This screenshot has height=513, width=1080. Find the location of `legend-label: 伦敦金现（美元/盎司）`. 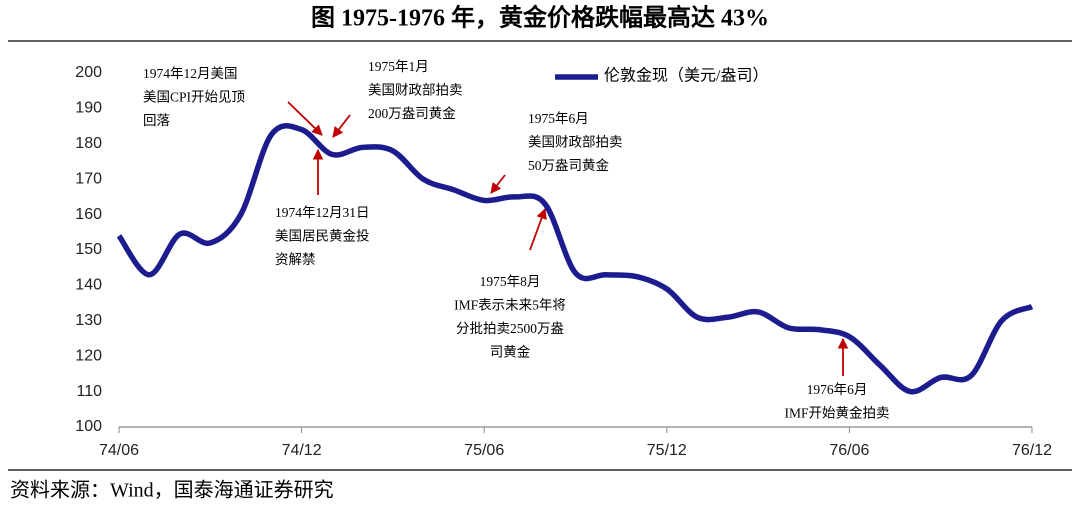

legend-label: 伦敦金现（美元/盎司） is located at coordinates (686, 76).